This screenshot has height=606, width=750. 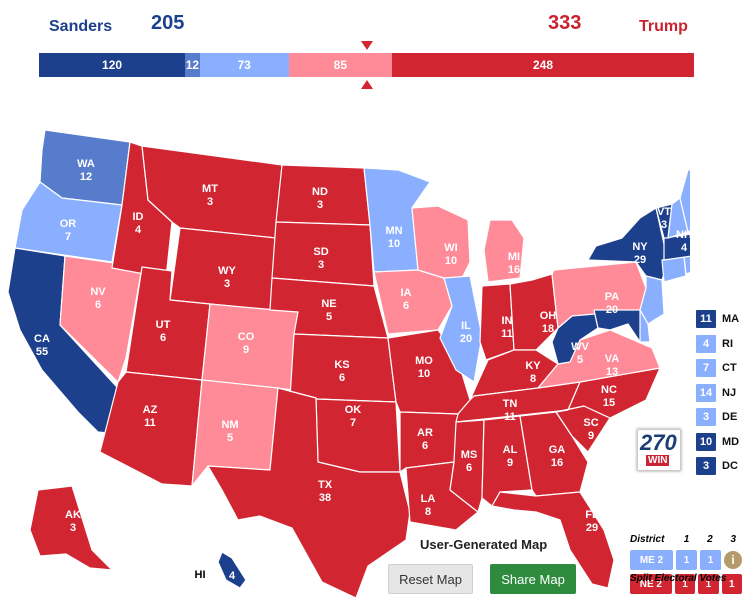 I want to click on me-district-1: 1, so click(x=686, y=560).